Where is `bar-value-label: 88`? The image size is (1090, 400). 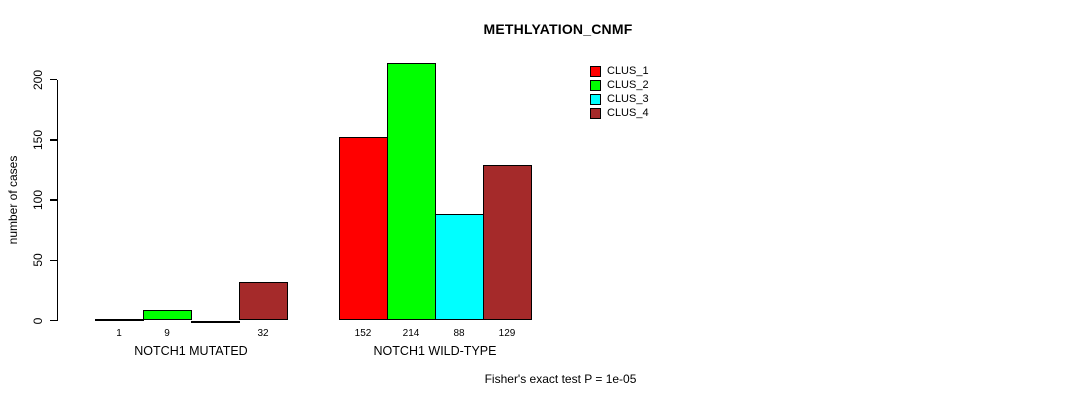
bar-value-label: 88 is located at coordinates (459, 333).